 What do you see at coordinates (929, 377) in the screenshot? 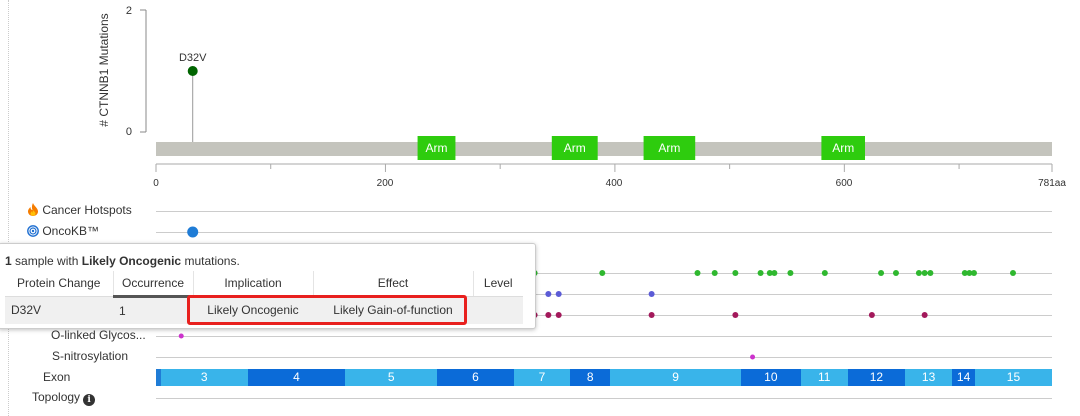
I see `exon-segment: 13` at bounding box center [929, 377].